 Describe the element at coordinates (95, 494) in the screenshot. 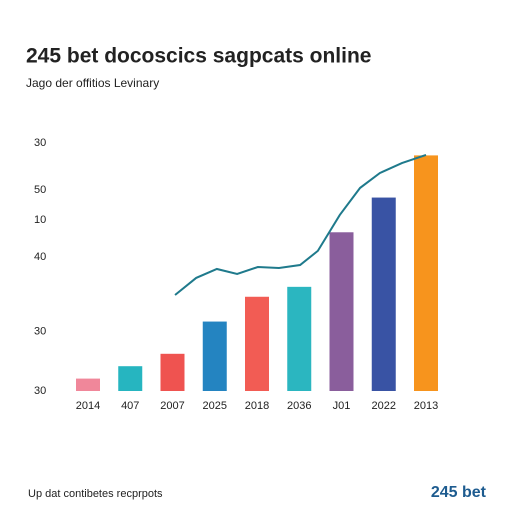

I see `footer-note: Up dat contibetes recprpots` at that location.